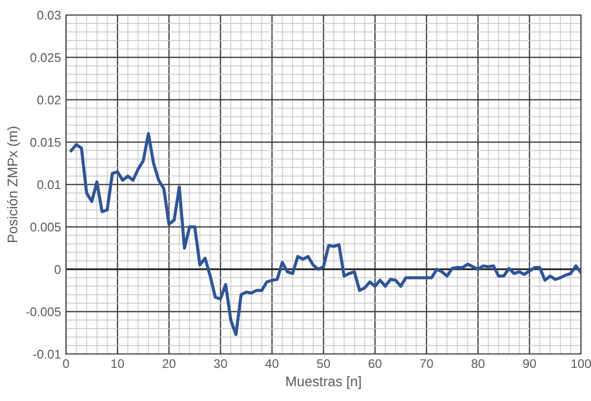 Image resolution: width=591 pixels, height=401 pixels. What do you see at coordinates (43, 311) in the screenshot?
I see `y-tick-label: -0.005` at bounding box center [43, 311].